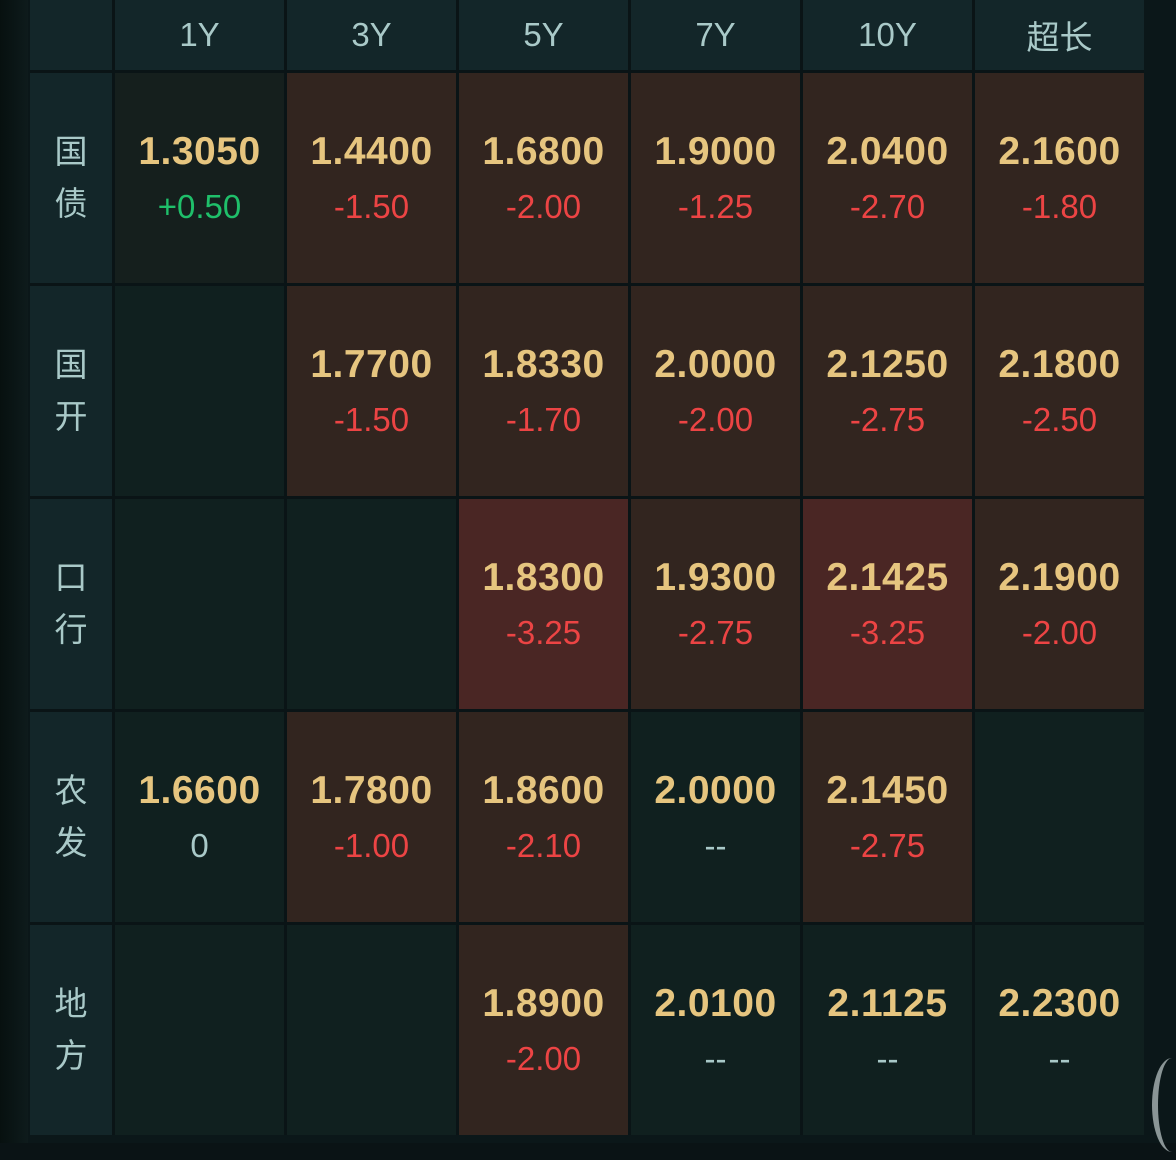  What do you see at coordinates (371, 35) in the screenshot?
I see `column-header-3Y: 3Y` at bounding box center [371, 35].